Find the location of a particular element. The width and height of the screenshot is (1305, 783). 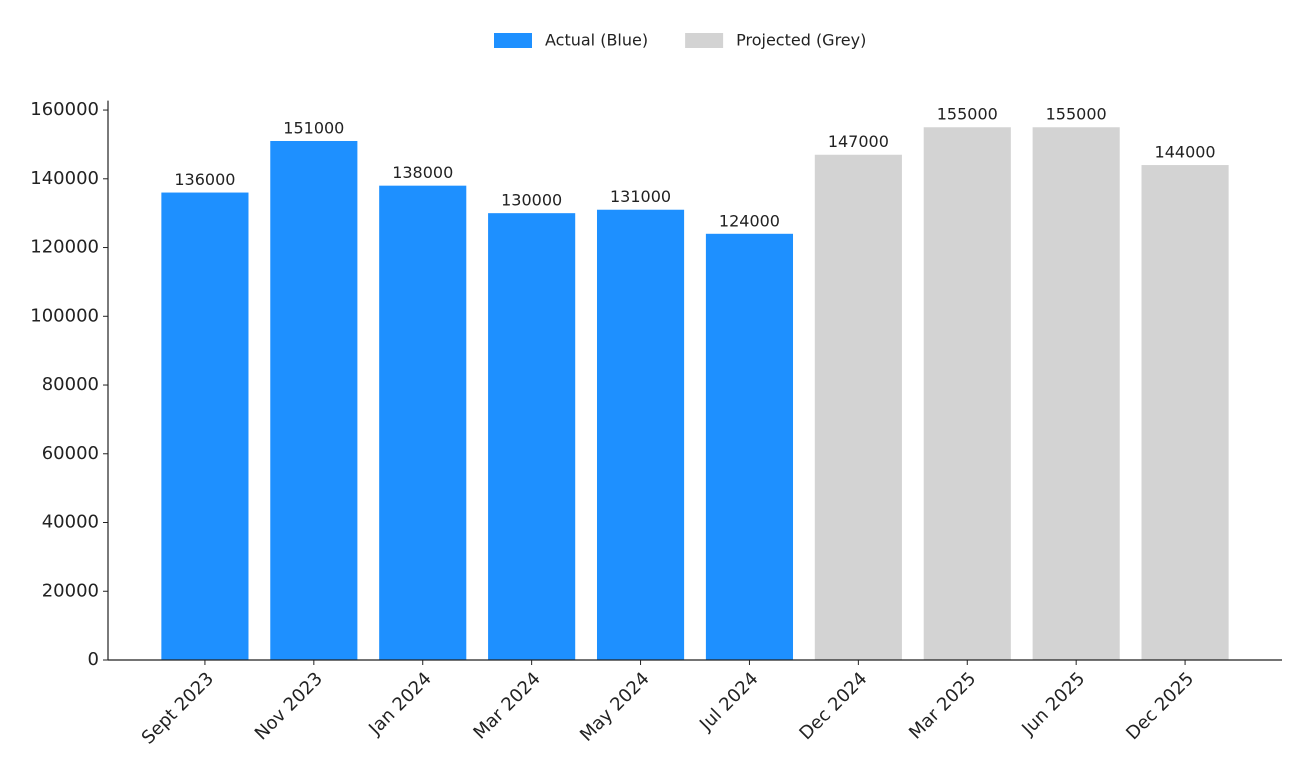

x-tick-label: May 2024 is located at coordinates (615, 707).